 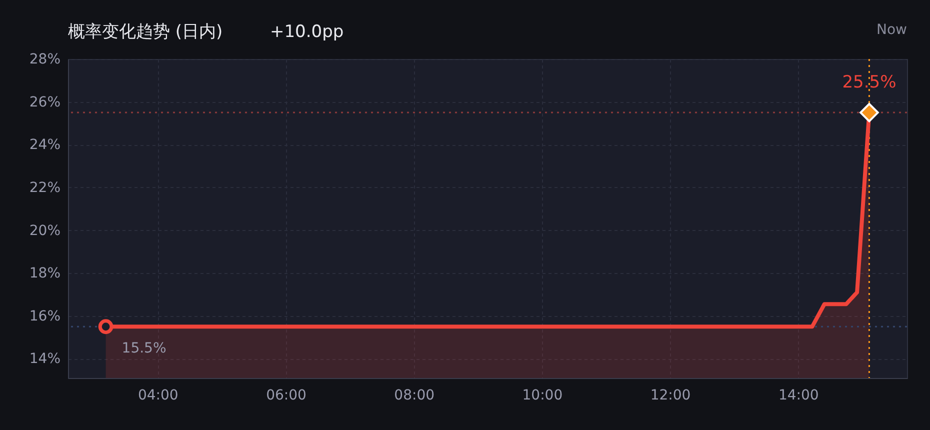 What do you see at coordinates (44, 60) in the screenshot?
I see `y-tick-label: 28%` at bounding box center [44, 60].